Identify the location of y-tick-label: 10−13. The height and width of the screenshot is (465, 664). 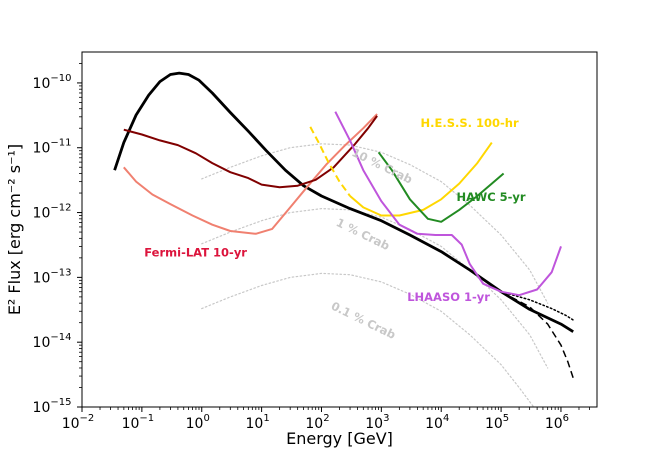
(52, 276).